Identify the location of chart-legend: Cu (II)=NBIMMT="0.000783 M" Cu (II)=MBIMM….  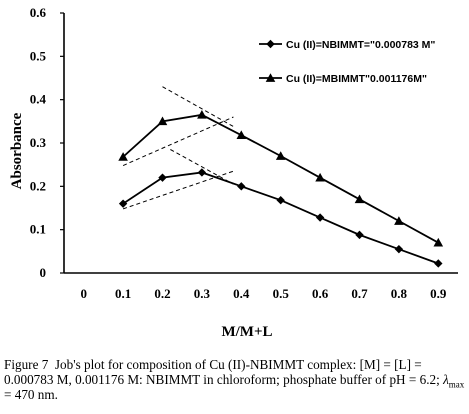
(347, 62).